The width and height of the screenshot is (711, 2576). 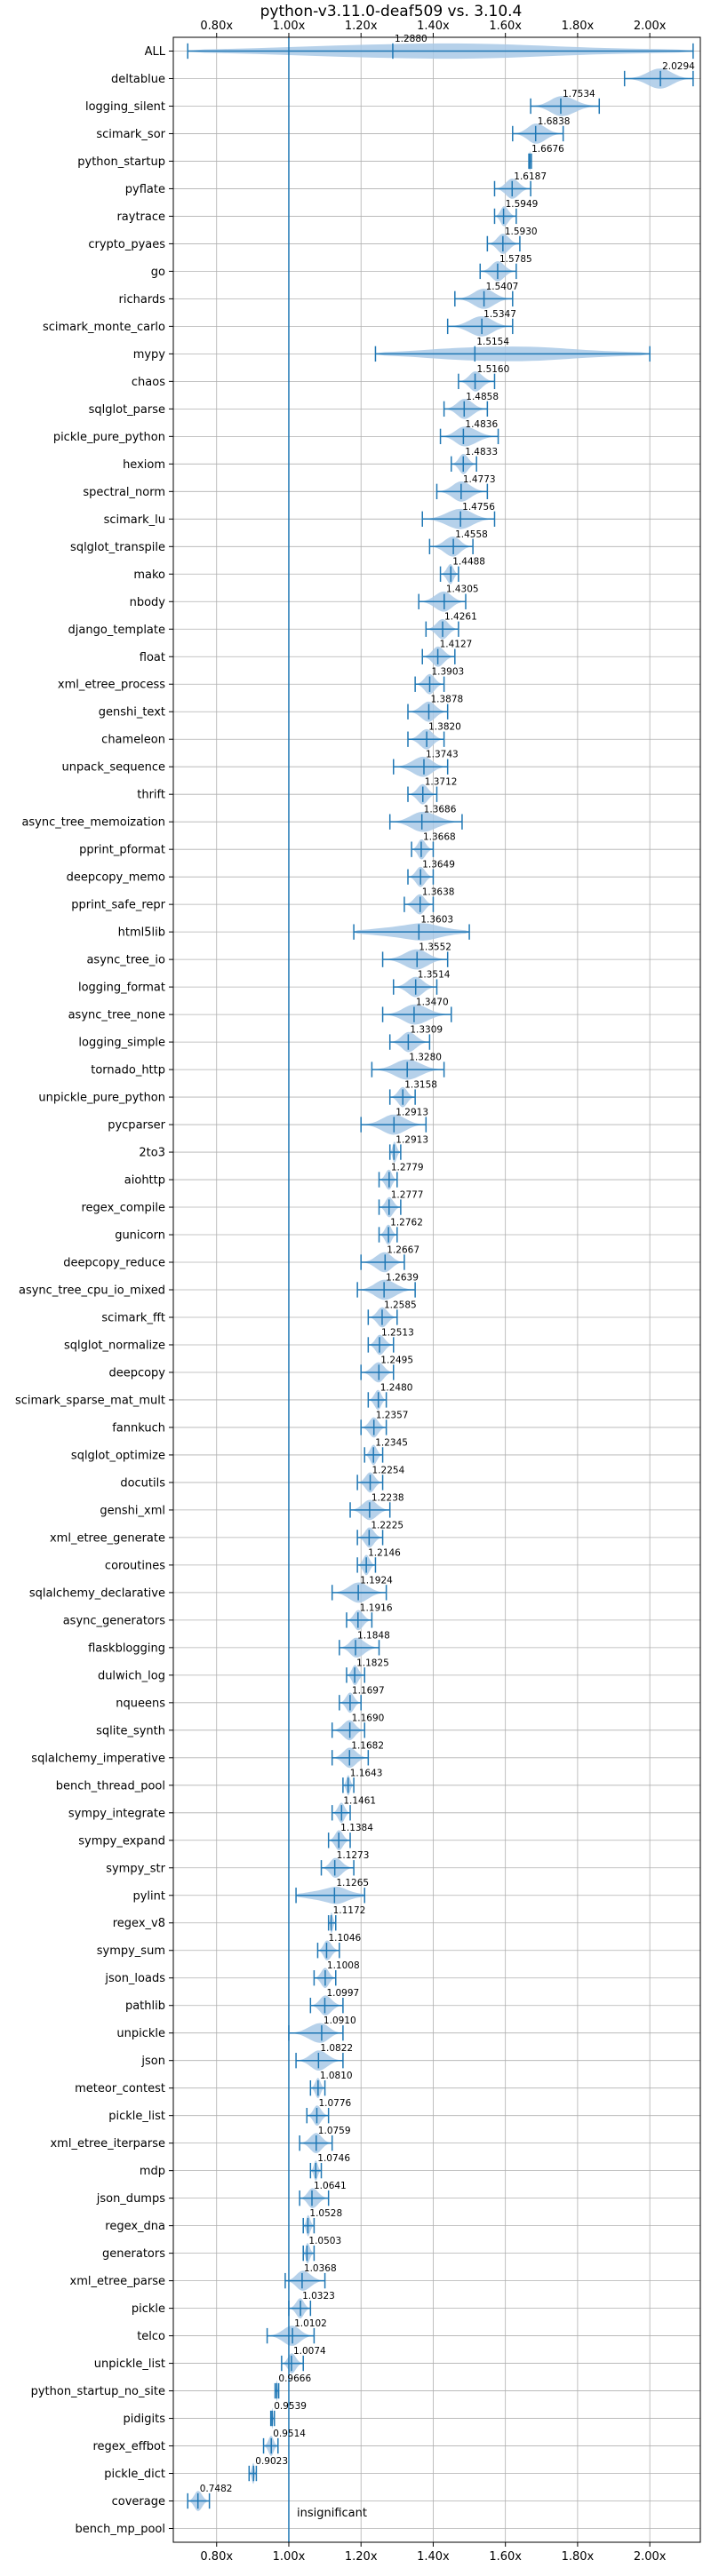 I want to click on x-tick-label-bottom: 1.00x, so click(x=289, y=2557).